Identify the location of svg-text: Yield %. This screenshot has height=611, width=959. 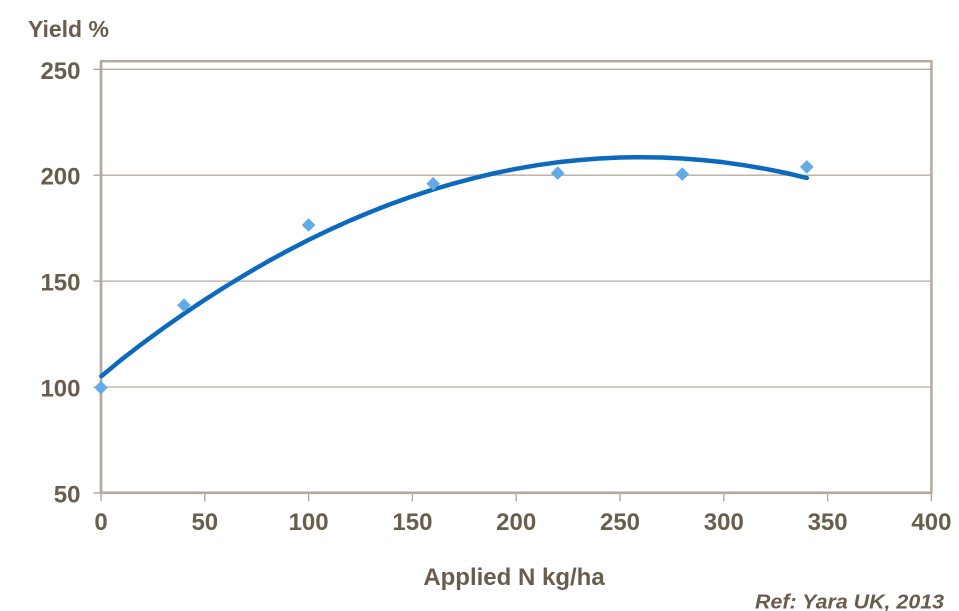
(68, 29).